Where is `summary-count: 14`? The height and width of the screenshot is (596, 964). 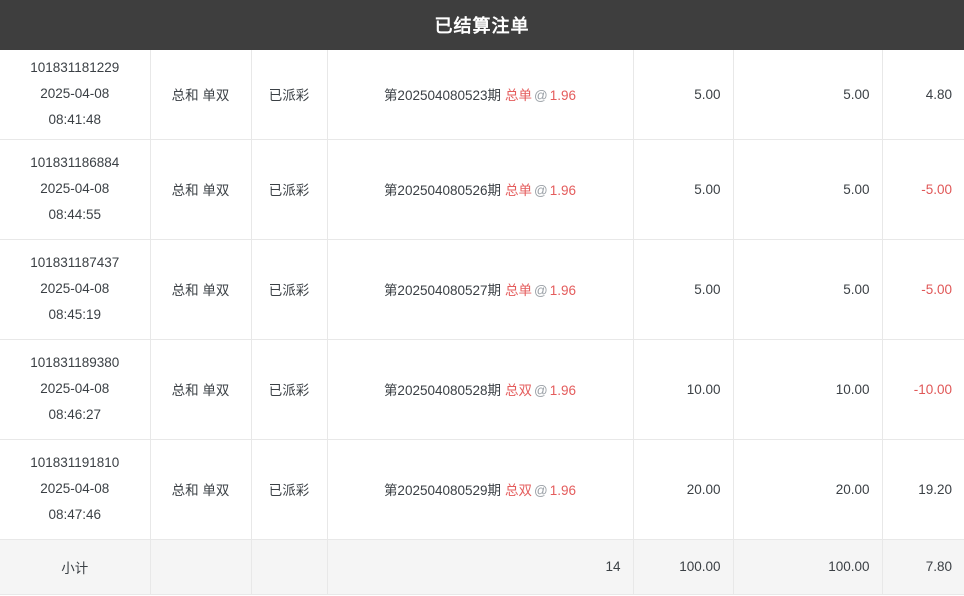 summary-count: 14 is located at coordinates (480, 567).